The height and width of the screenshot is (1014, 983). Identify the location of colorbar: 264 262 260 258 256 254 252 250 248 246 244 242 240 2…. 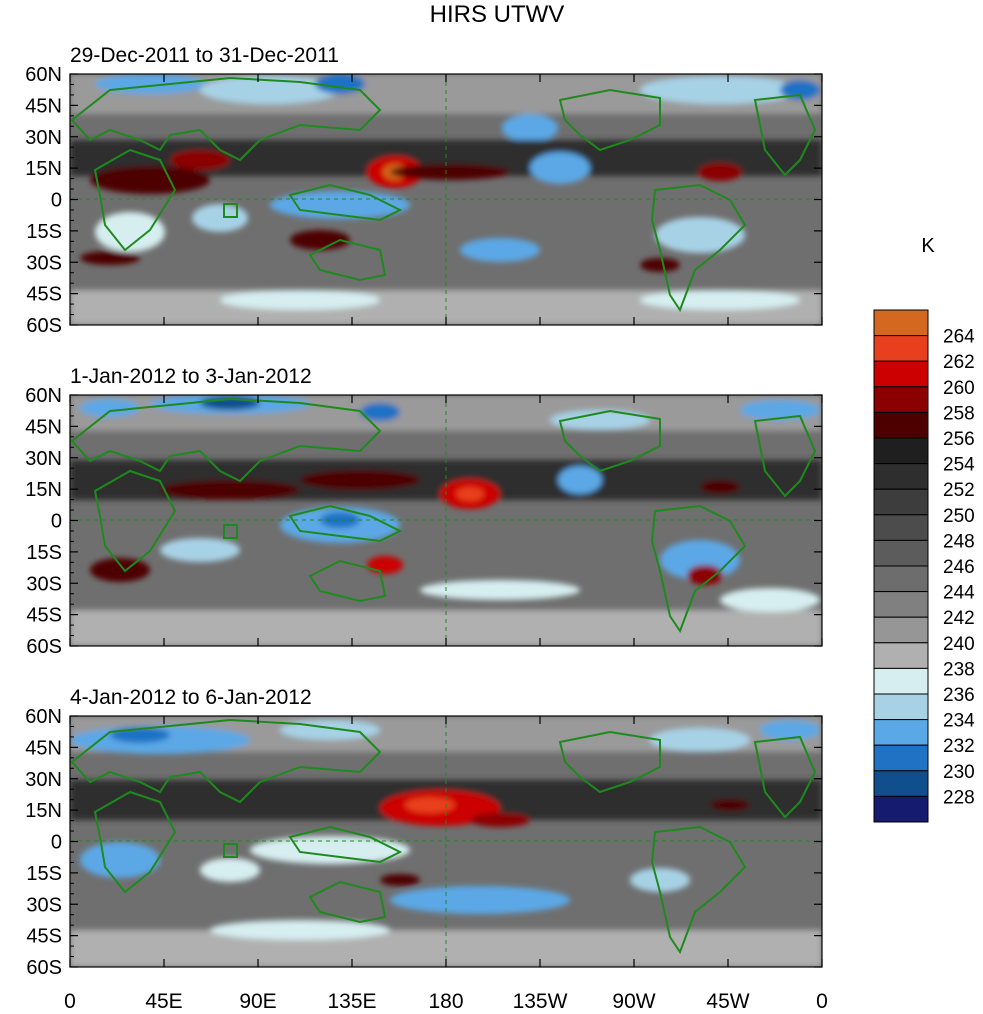
(924, 566).